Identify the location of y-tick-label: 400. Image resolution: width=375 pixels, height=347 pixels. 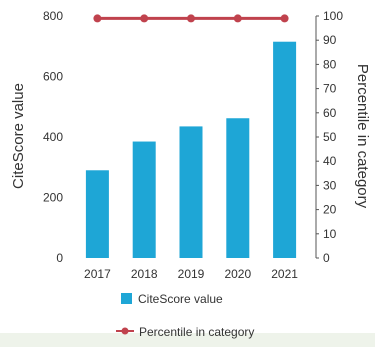
(53, 137).